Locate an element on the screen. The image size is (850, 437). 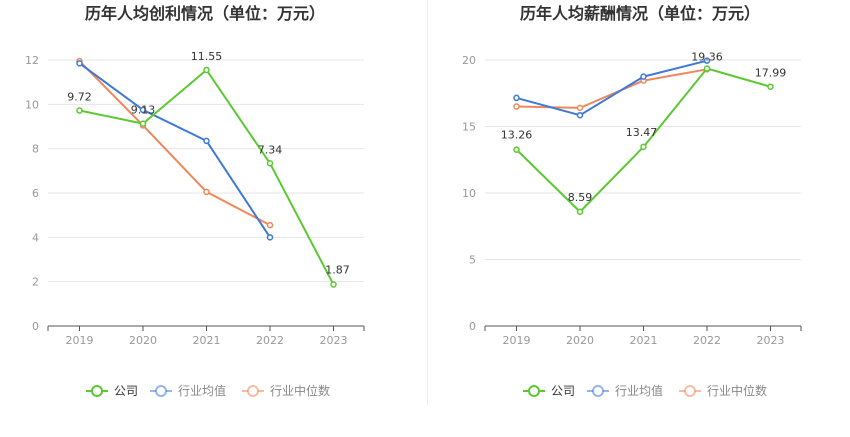
data-label: 1.87 is located at coordinates (337, 270).